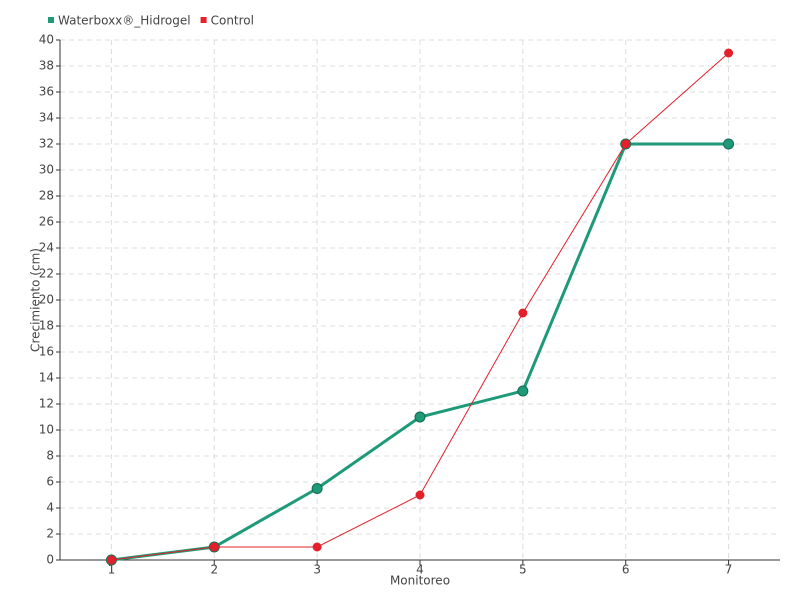  Describe the element at coordinates (124, 21) in the screenshot. I see `legend-label: Waterboxx®_Hidrogel` at that location.